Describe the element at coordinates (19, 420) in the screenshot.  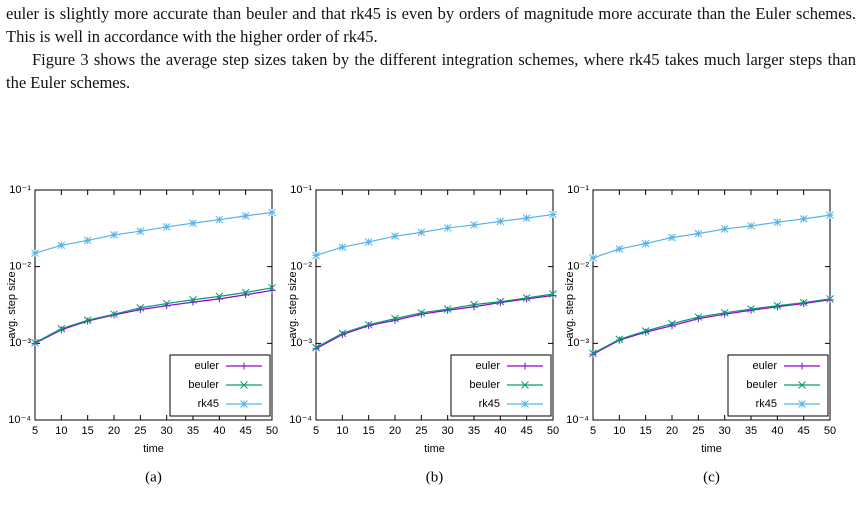
I see `y-tick-label: 10⁻⁴` at that location.